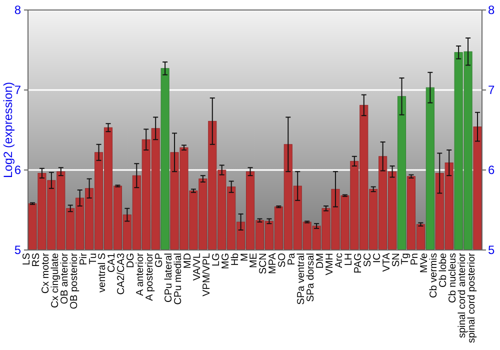 This screenshot has width=500, height=350. Describe the element at coordinates (216, 259) in the screenshot. I see `x-tick-label: LG` at that location.